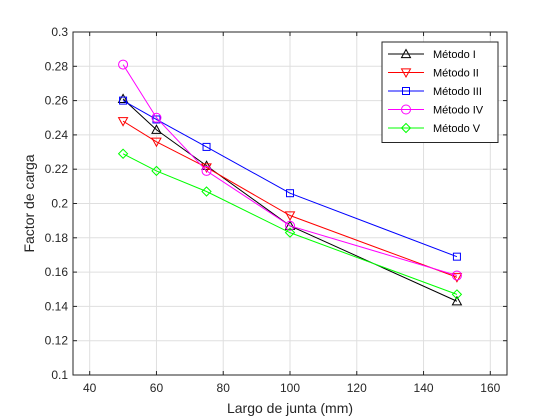 The width and height of the screenshot is (560, 420). I want to click on legend-item: Método I, so click(432, 54).